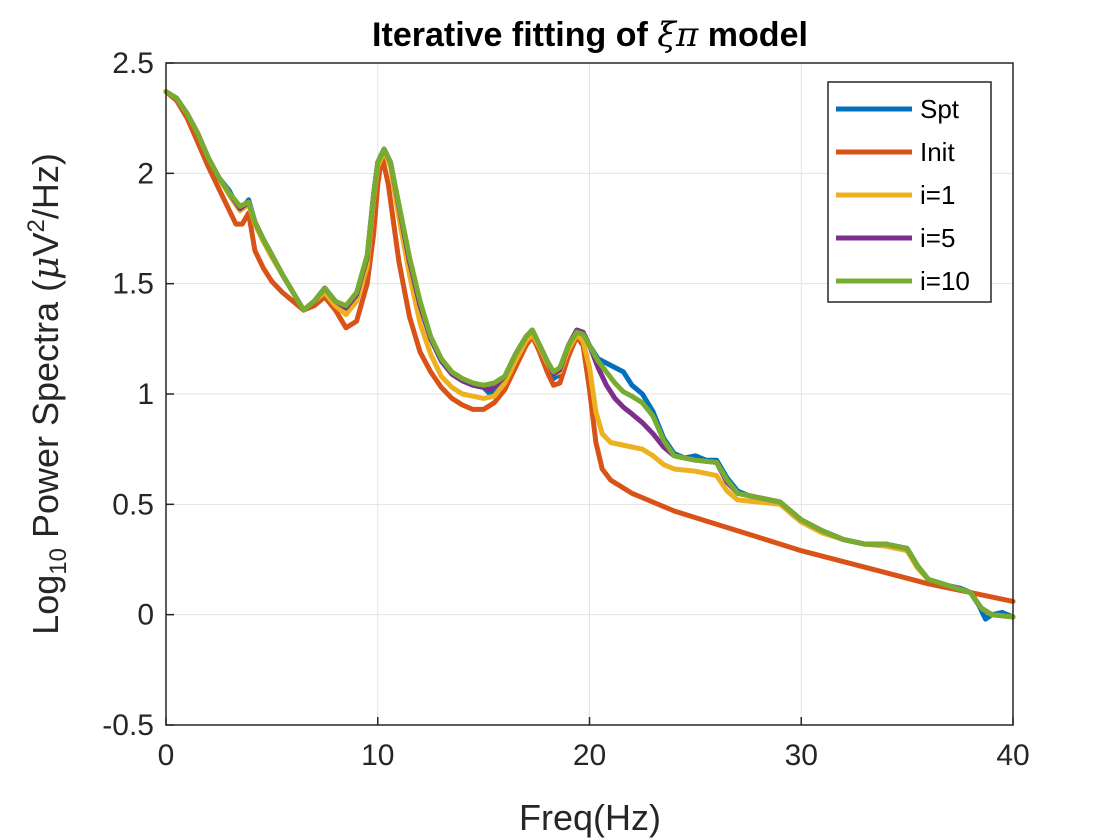 The width and height of the screenshot is (1120, 840). What do you see at coordinates (133, 504) in the screenshot?
I see `y-tick-label: 0.5` at bounding box center [133, 504].